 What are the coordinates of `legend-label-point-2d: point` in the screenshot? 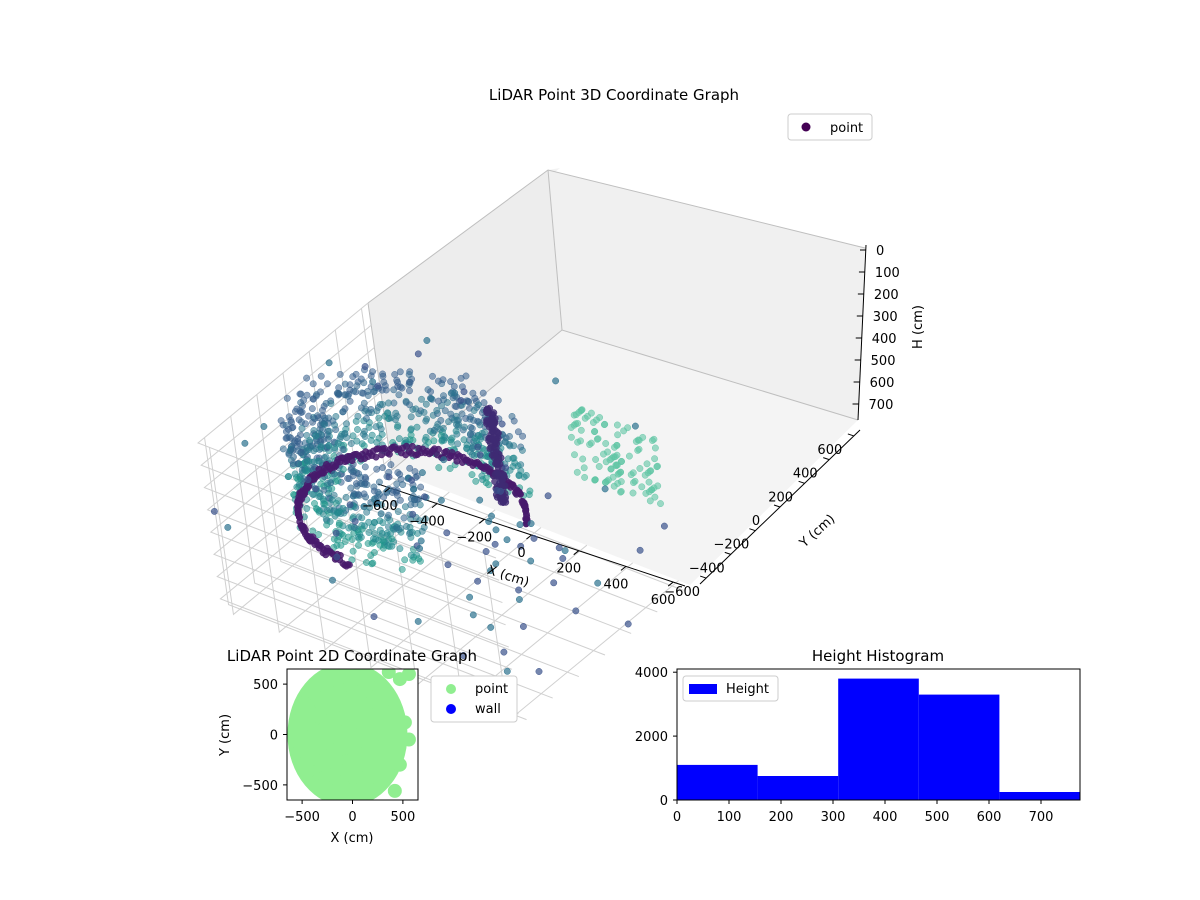 It's located at (491, 689).